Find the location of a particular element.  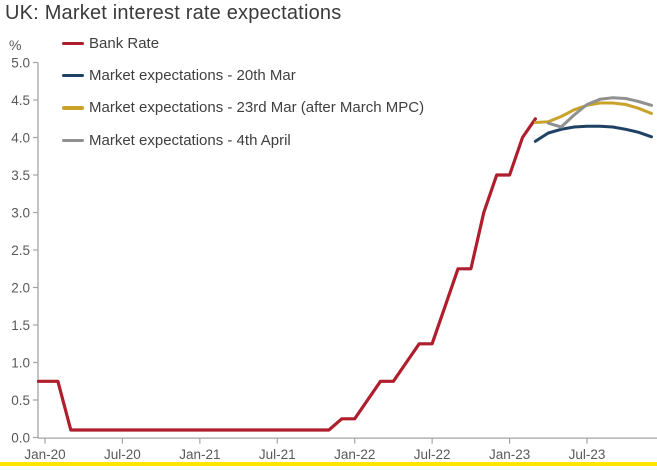

x-tick-label-Jul-23: Jul-23 is located at coordinates (587, 454).